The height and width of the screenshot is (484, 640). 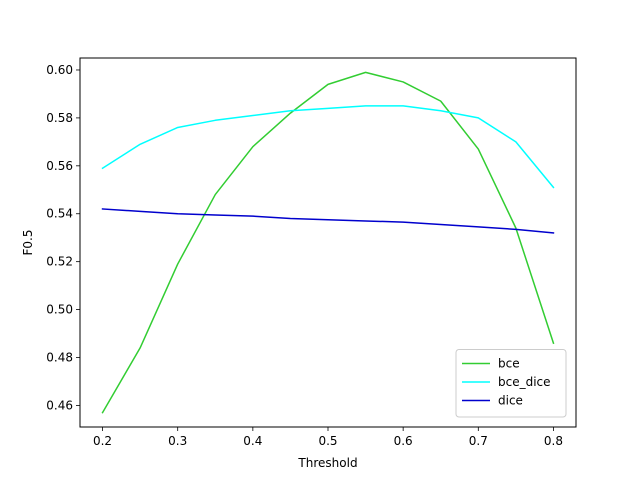 I want to click on x-axis: 0.2 0.3 0.4 0.5 0.6 0.7 0.8, so click(x=328, y=437).